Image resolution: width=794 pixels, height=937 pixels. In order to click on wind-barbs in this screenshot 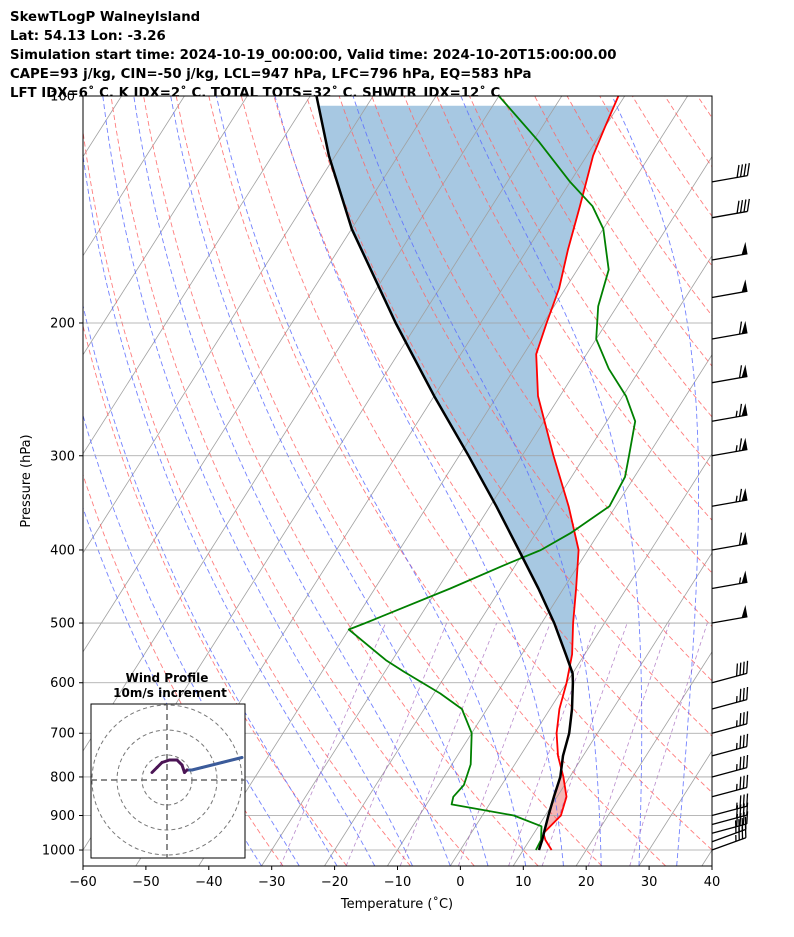, I will do `click(730, 507)`.